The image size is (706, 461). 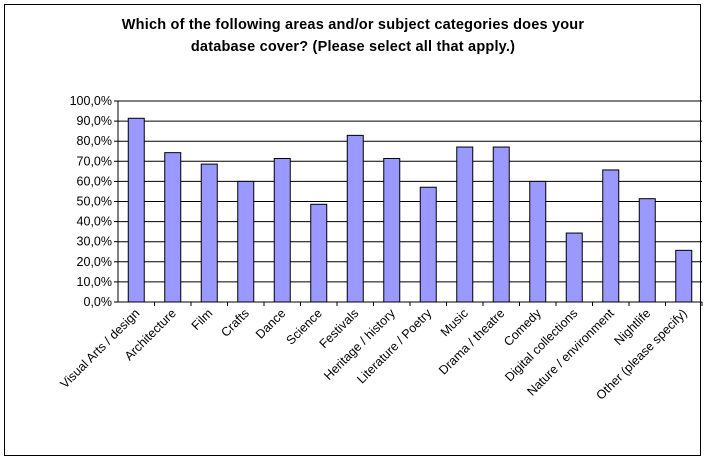 What do you see at coordinates (471, 341) in the screenshot?
I see `x-tick-label: Drama / theatre` at bounding box center [471, 341].